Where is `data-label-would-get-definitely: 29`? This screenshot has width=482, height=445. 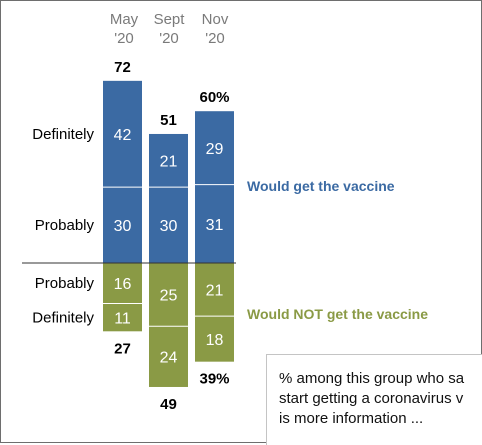 data-label-would-get-definitely: 29 is located at coordinates (215, 149).